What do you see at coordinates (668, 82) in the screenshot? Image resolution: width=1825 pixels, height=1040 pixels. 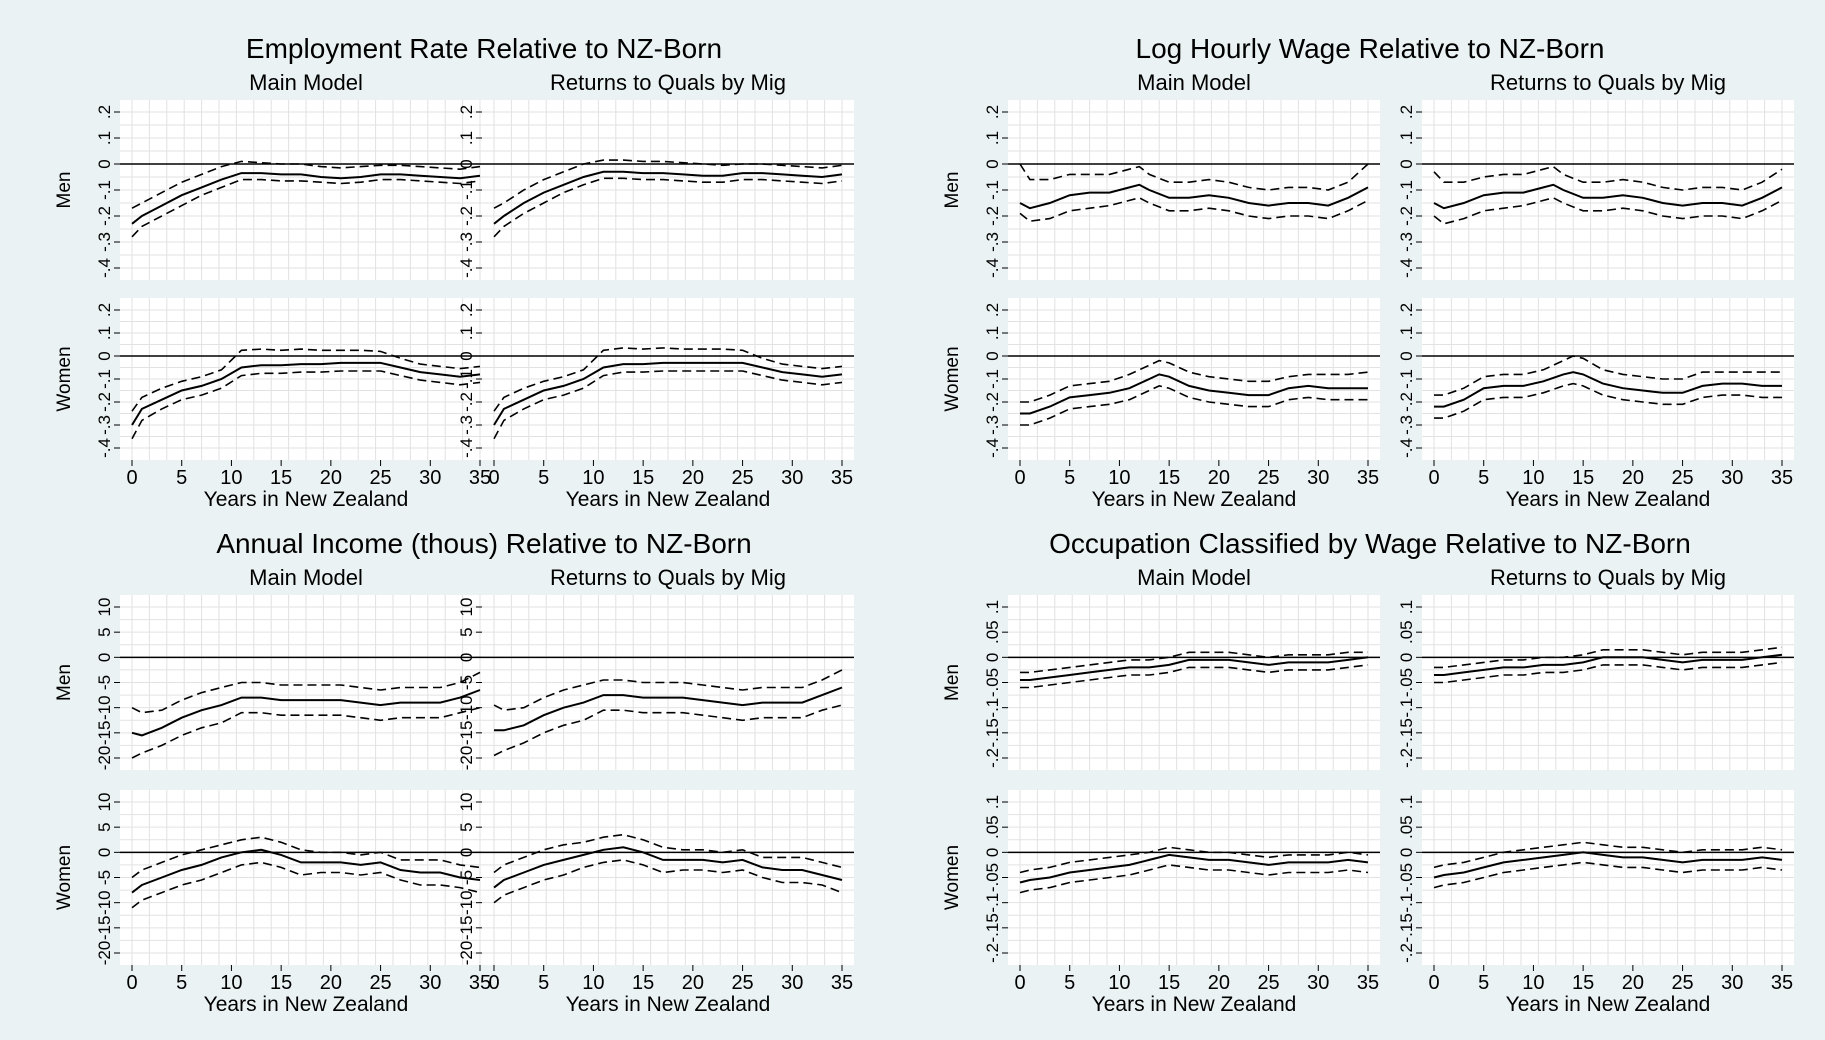 I see `model-title: Returns to Quals by Mig` at bounding box center [668, 82].